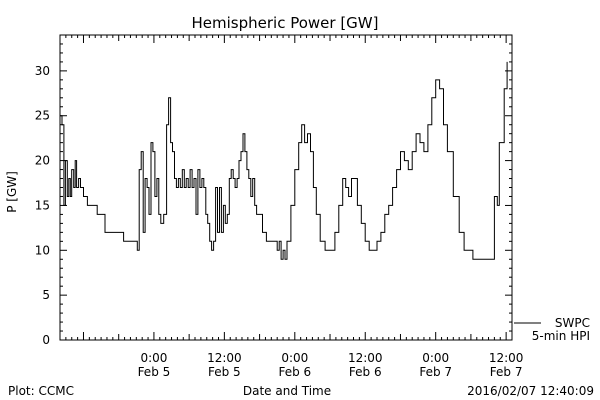 The image size is (600, 400). I want to click on y-tick-label: 0, so click(46, 340).